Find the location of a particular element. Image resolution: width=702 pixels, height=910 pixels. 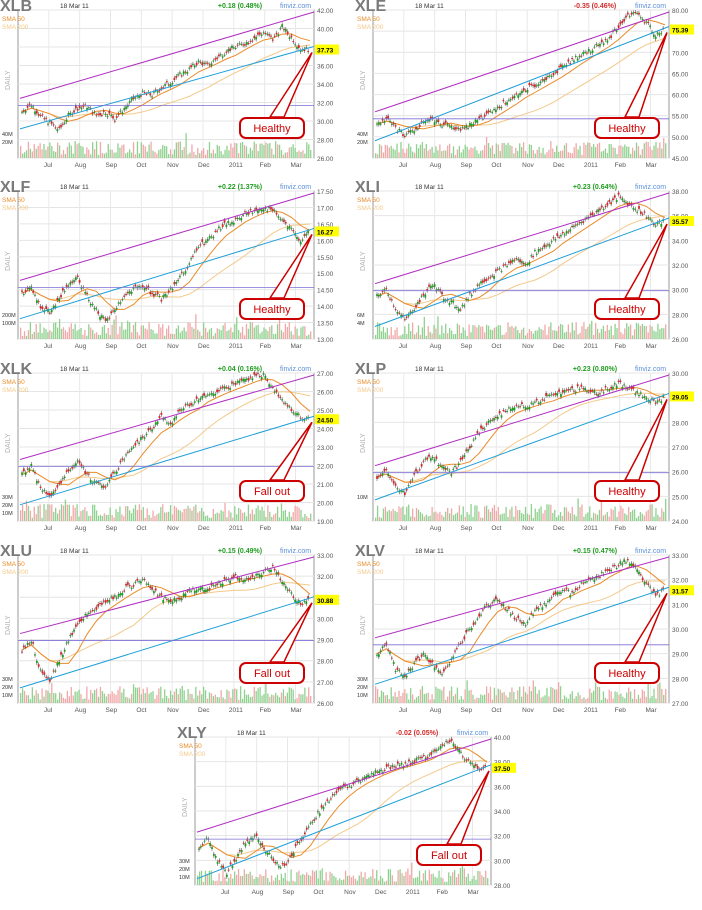

x-tick-label: Dec is located at coordinates (559, 346).